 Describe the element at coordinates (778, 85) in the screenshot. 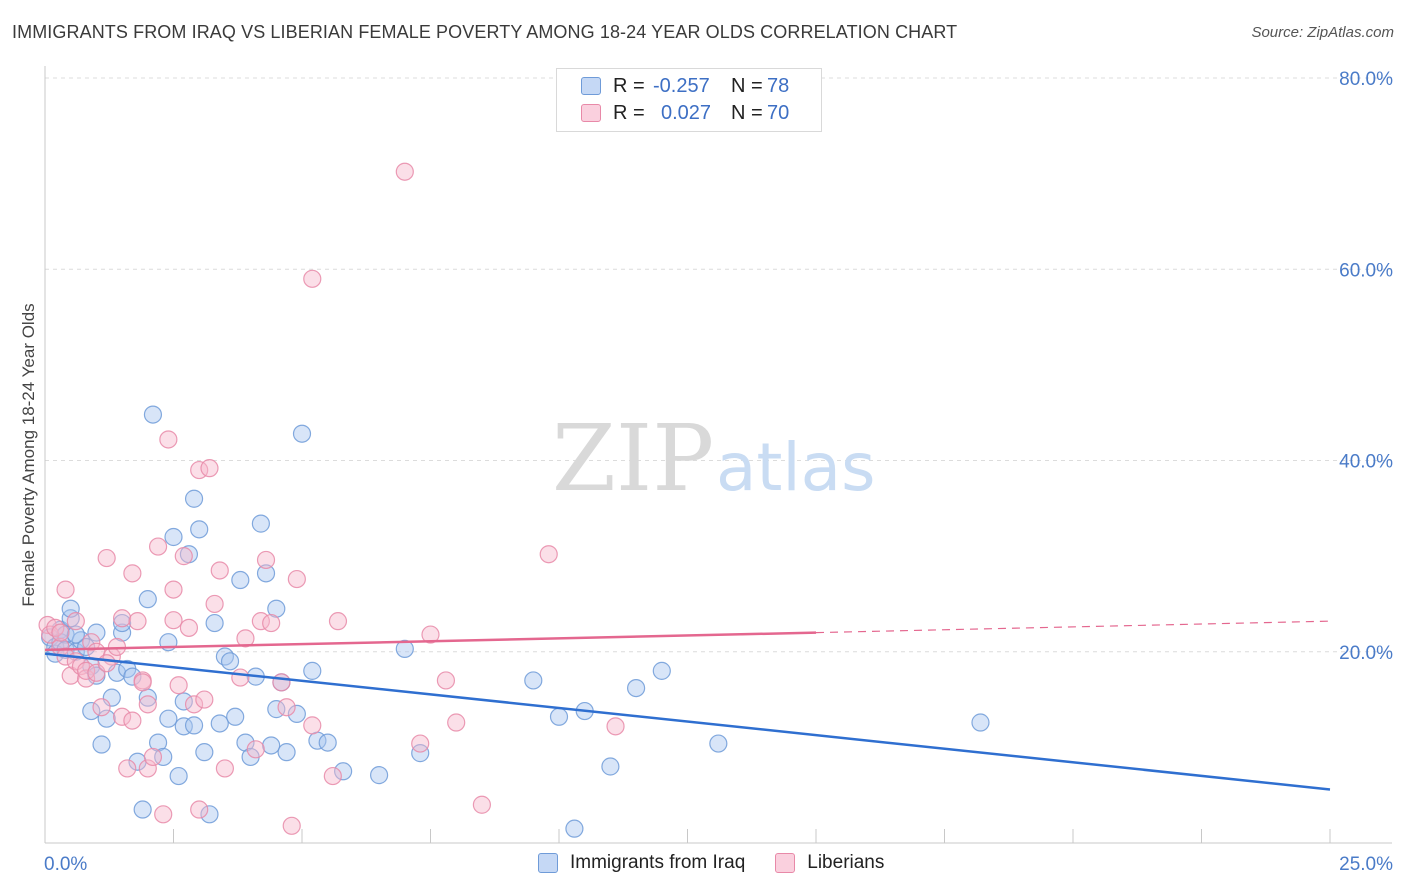

I see `legend-n-value: 78` at that location.